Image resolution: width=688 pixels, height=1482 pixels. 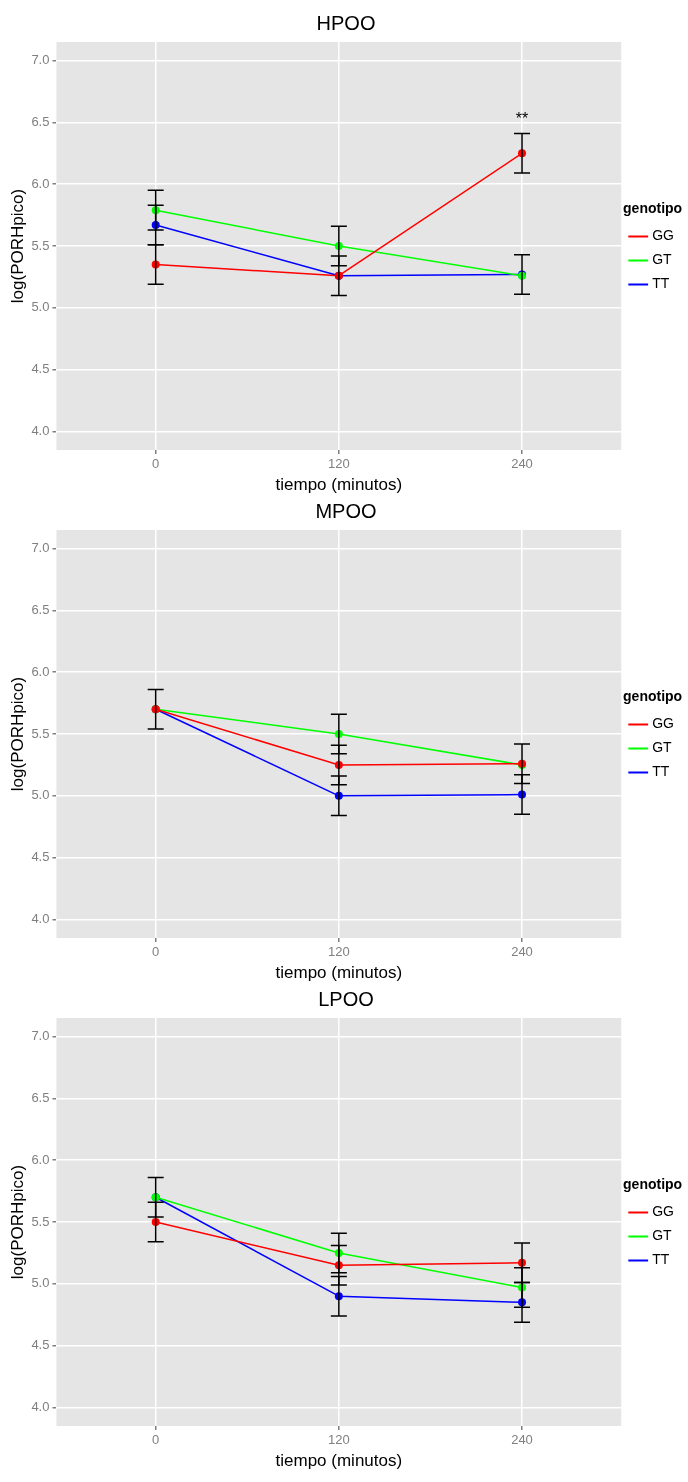 I want to click on chart-title: HPOO, so click(x=346, y=22).